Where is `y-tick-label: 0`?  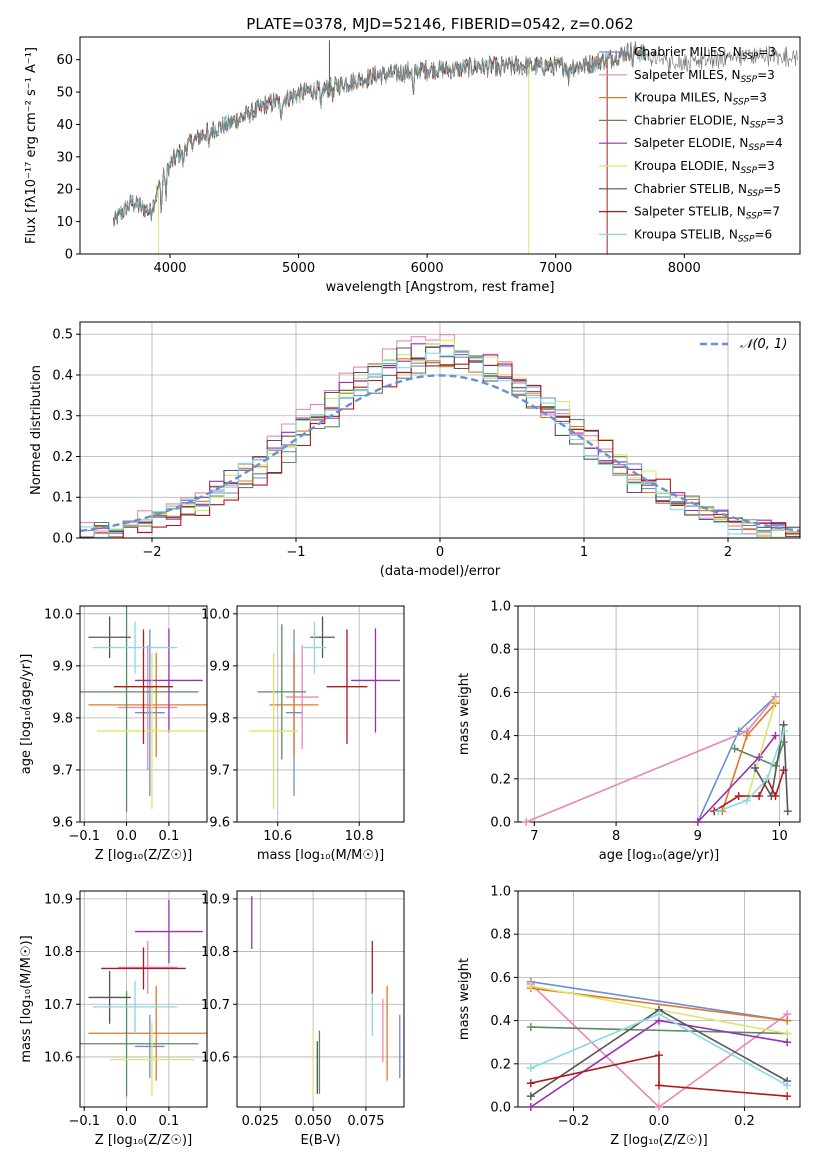
y-tick-label: 0 is located at coordinates (69, 255).